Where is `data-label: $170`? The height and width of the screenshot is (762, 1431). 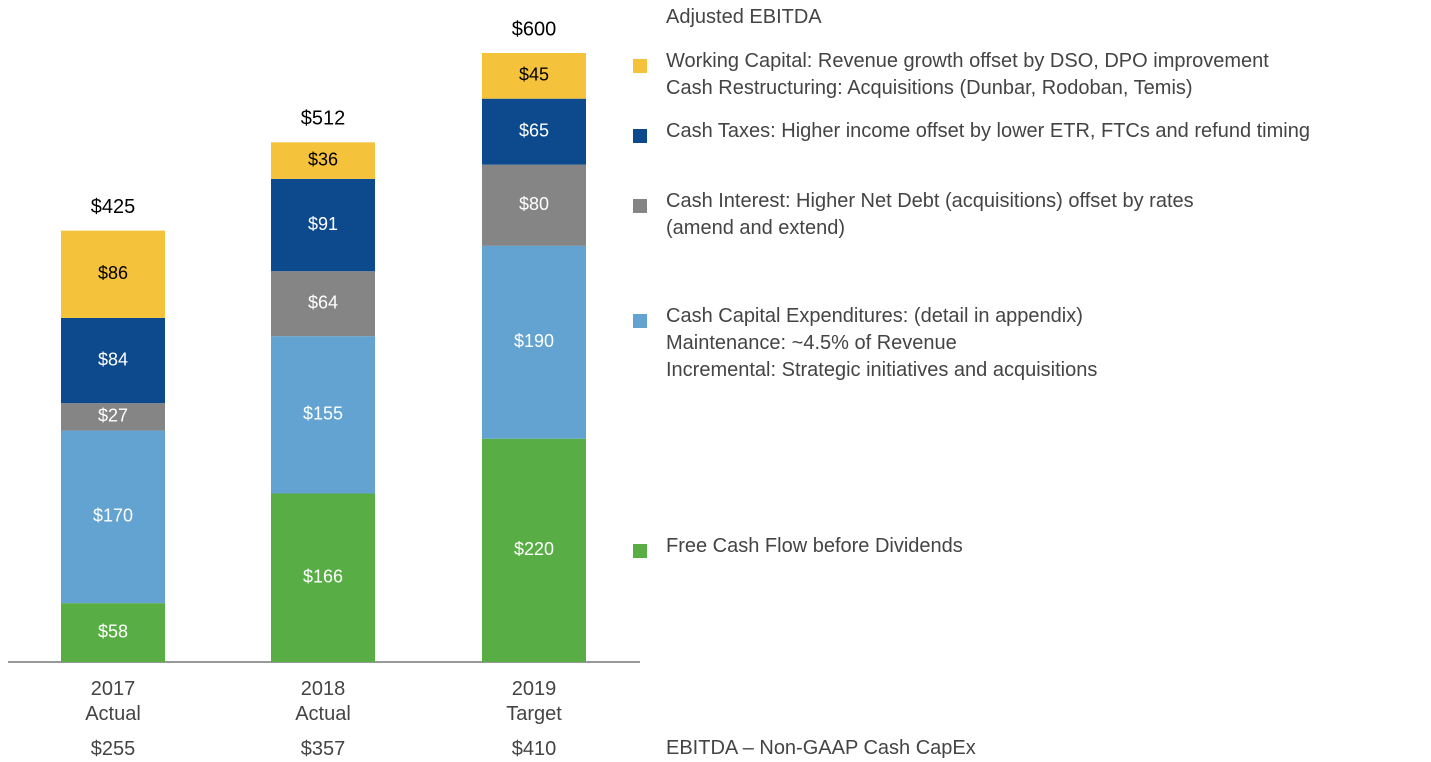 data-label: $170 is located at coordinates (113, 516).